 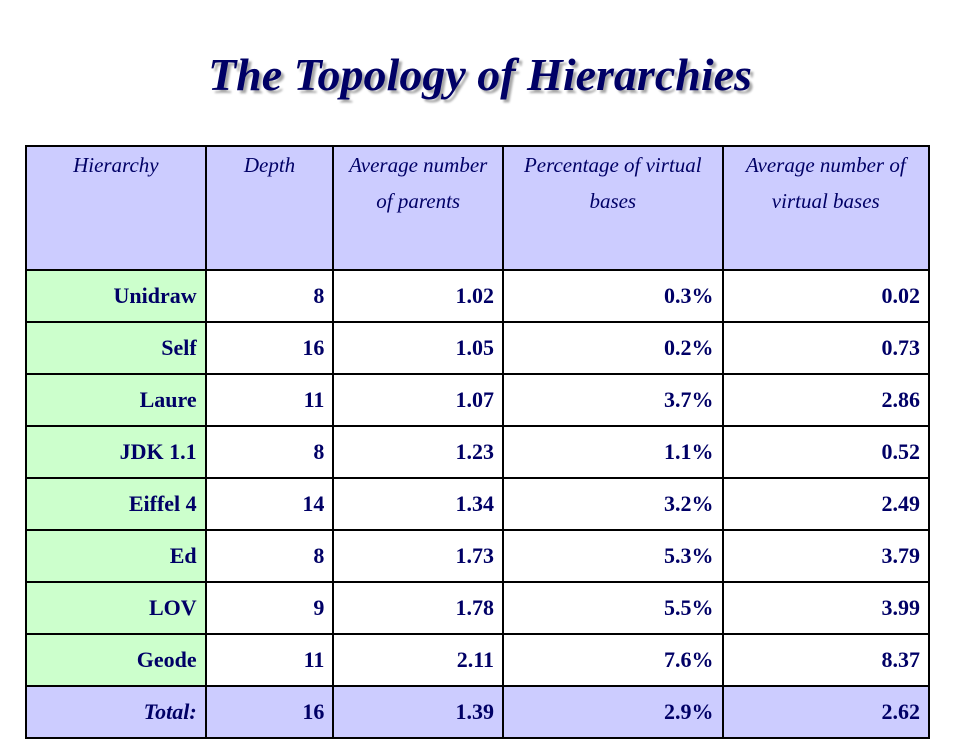 What do you see at coordinates (826, 608) in the screenshot?
I see `cell-avg-virtual-bases: 3.99` at bounding box center [826, 608].